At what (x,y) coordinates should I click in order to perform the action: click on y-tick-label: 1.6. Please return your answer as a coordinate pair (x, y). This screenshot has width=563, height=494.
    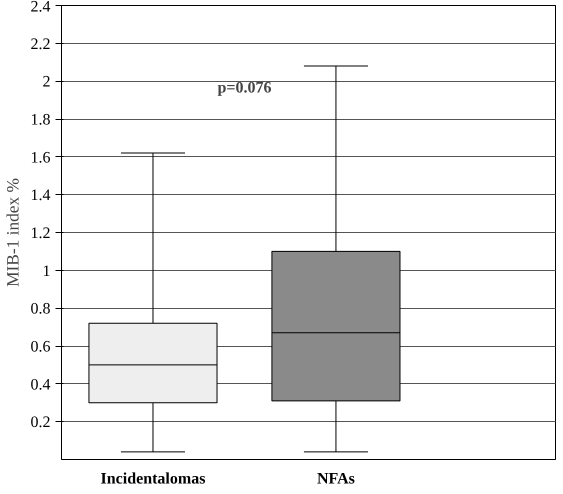
    Looking at the image, I should click on (40, 157).